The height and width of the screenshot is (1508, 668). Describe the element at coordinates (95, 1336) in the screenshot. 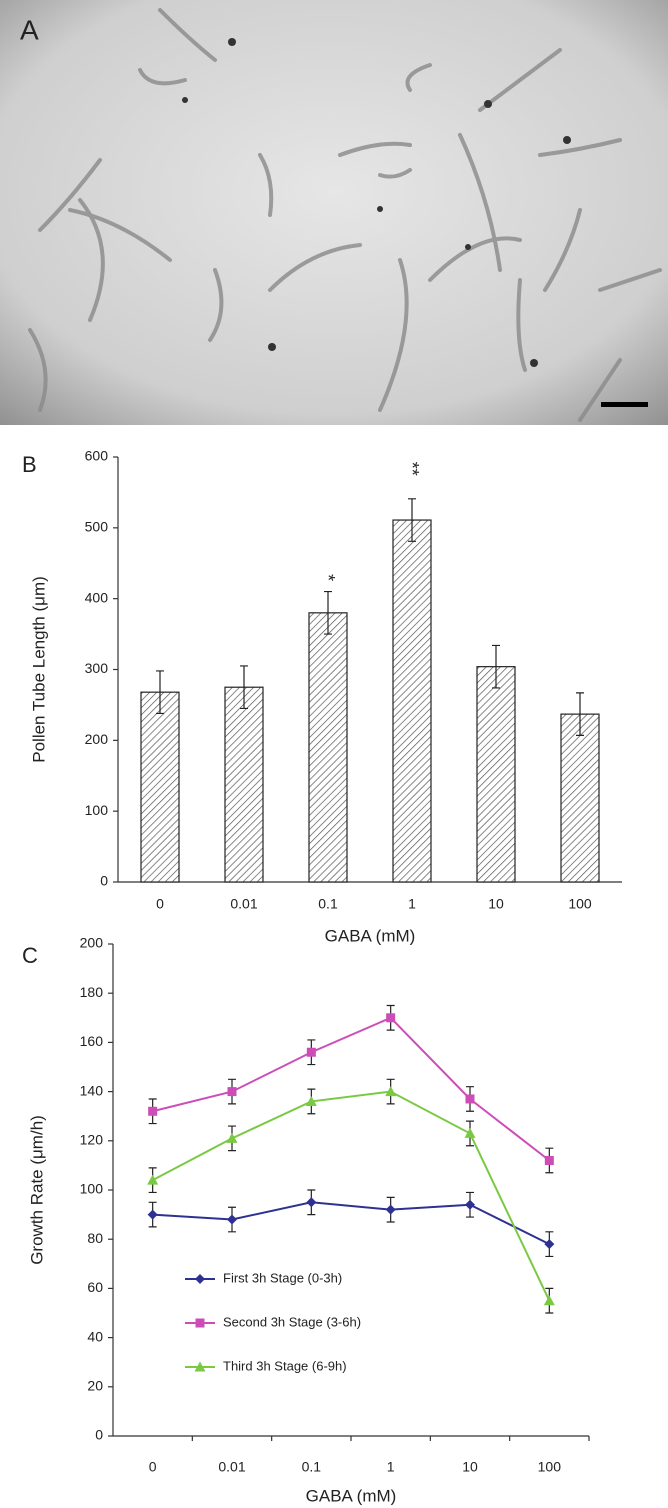

I see `y-tick-label: 40` at that location.